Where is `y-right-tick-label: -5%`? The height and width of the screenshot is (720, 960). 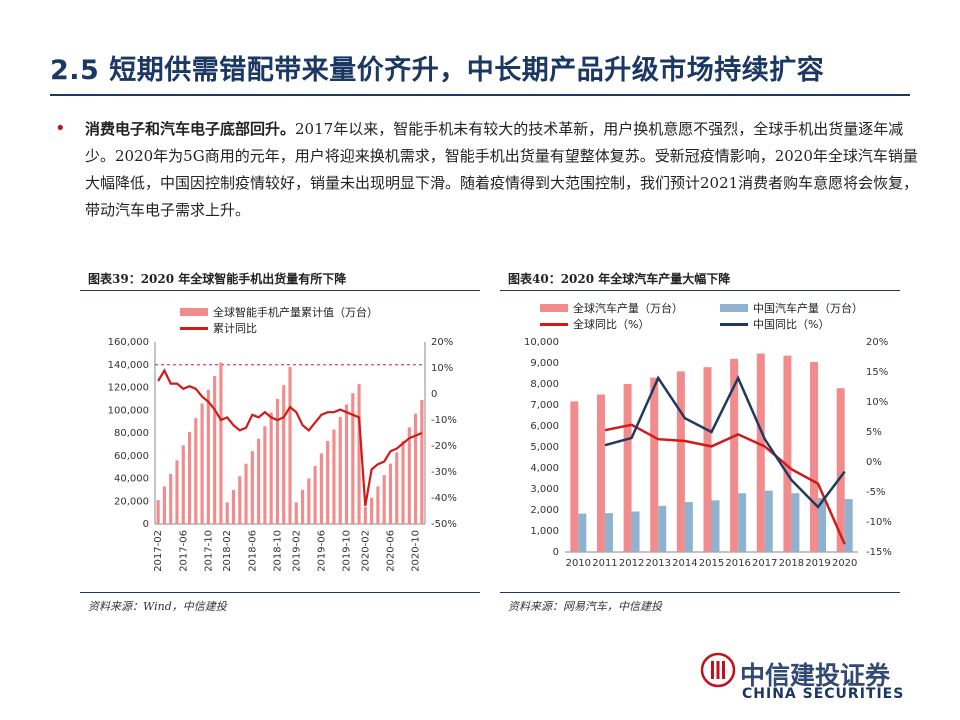
y-right-tick-label: -5% is located at coordinates (875, 492).